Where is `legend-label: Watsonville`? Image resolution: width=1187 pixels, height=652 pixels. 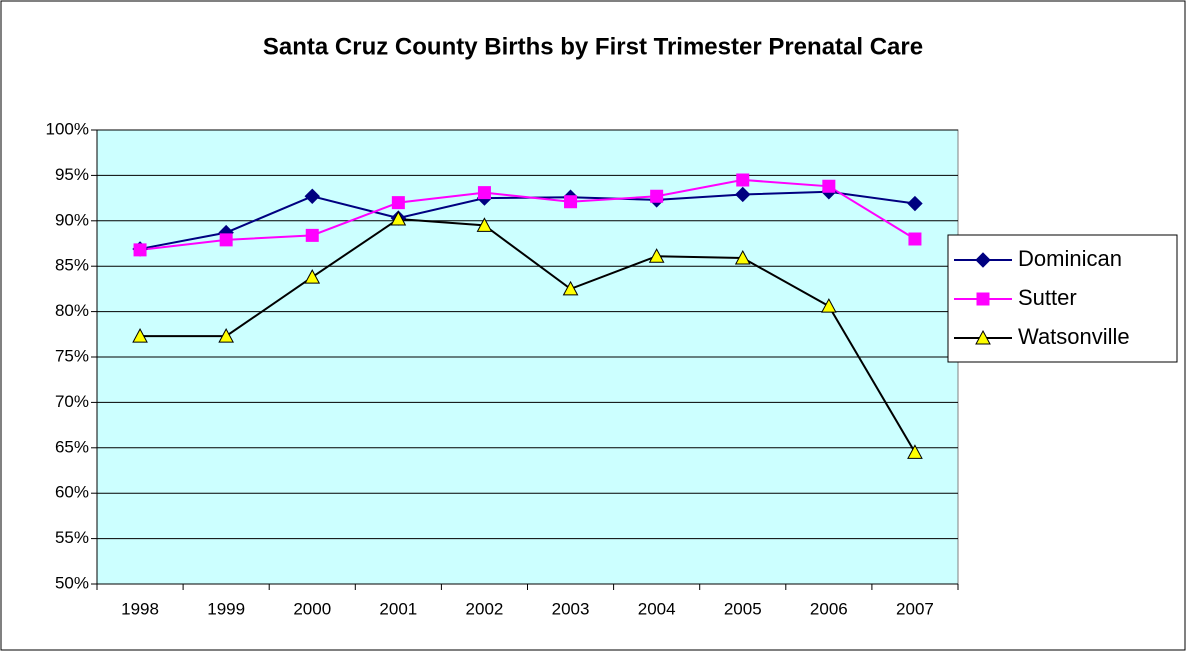 legend-label: Watsonville is located at coordinates (1074, 336).